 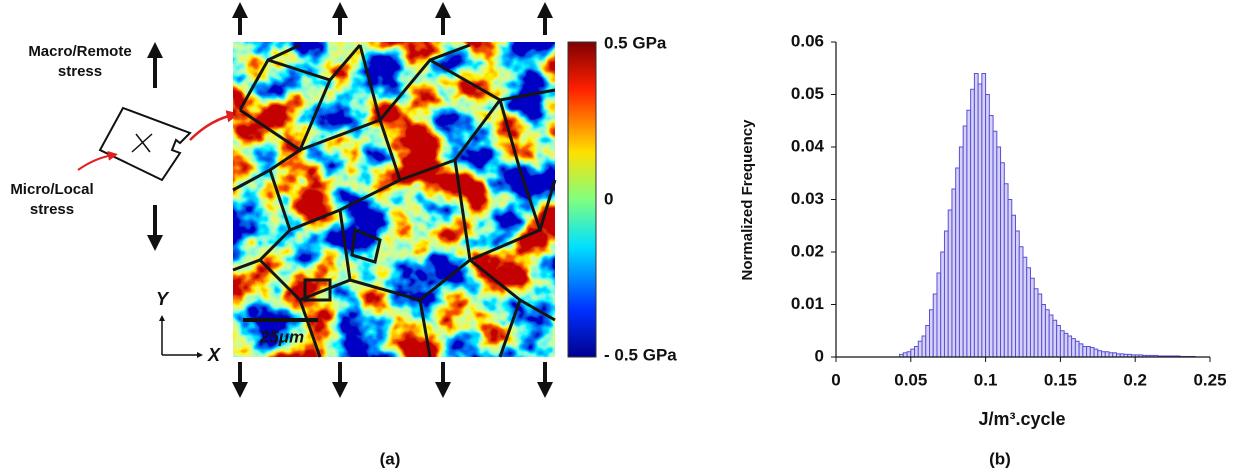 I want to click on caption: (b), so click(x=1000, y=458).